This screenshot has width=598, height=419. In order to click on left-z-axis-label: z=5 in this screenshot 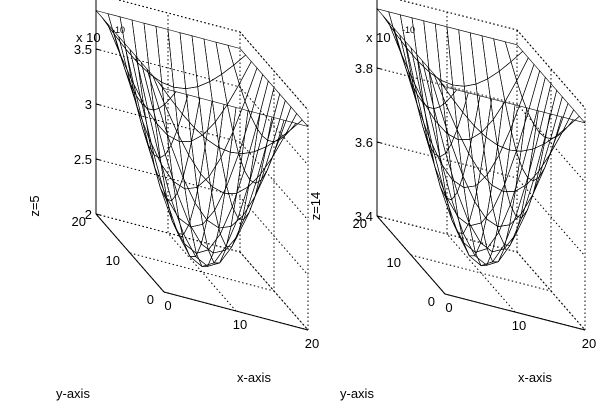, I will do `click(34, 205)`.